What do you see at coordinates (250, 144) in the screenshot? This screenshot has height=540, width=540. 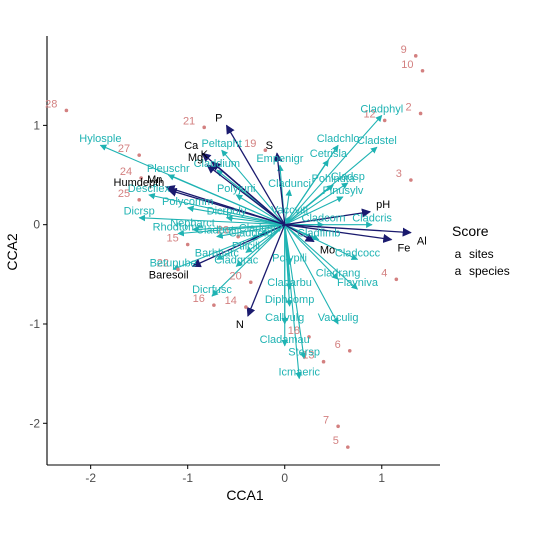 I see `site-label-19: 19` at bounding box center [250, 144].